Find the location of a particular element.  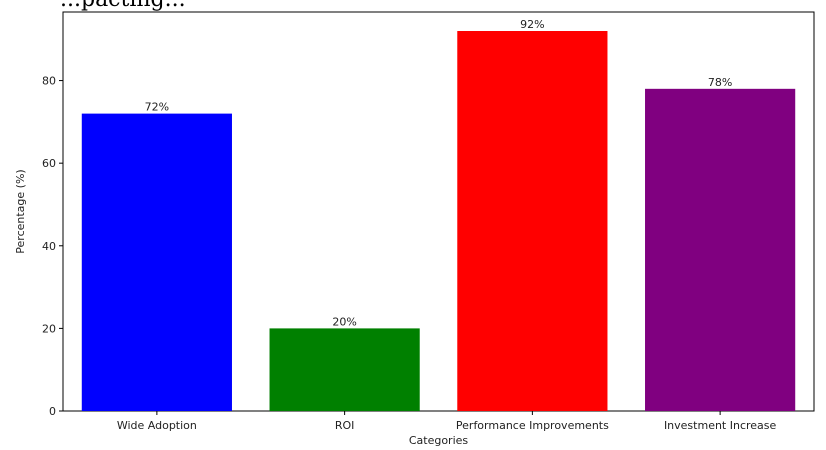

y-axis-label: Percentage (%) is located at coordinates (20, 211).